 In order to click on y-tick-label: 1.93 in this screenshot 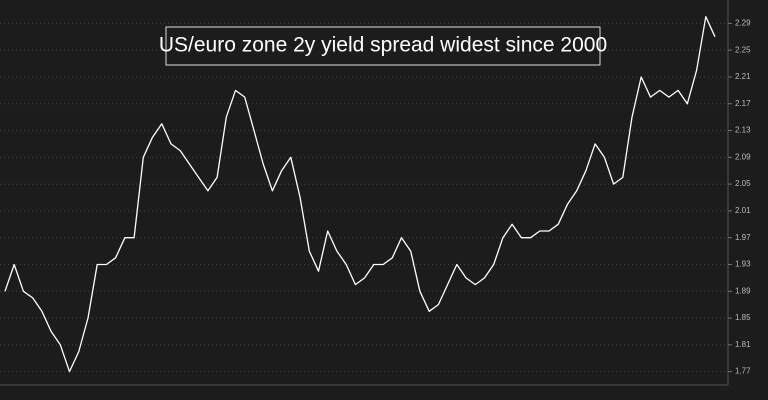, I will do `click(743, 264)`.